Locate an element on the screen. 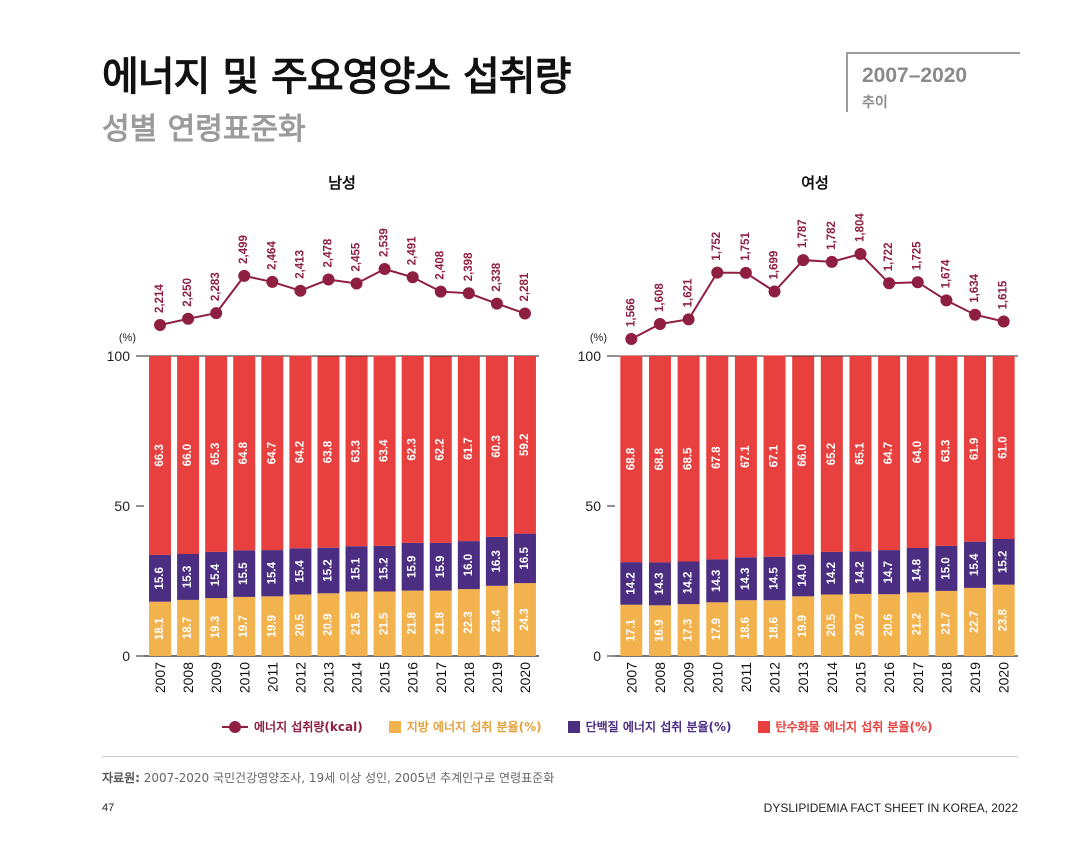 Image resolution: width=1066 pixels, height=845 pixels. male-bar-fat-2008 is located at coordinates (188, 627).